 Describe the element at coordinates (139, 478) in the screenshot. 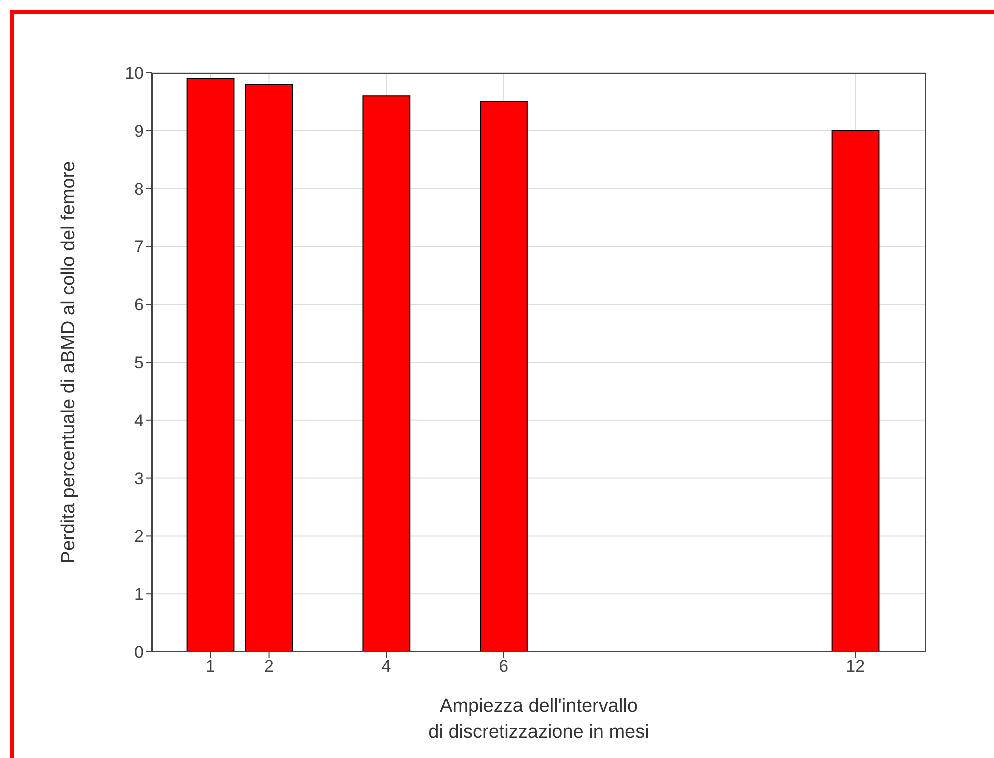

I see `y-tick-label: 3` at that location.